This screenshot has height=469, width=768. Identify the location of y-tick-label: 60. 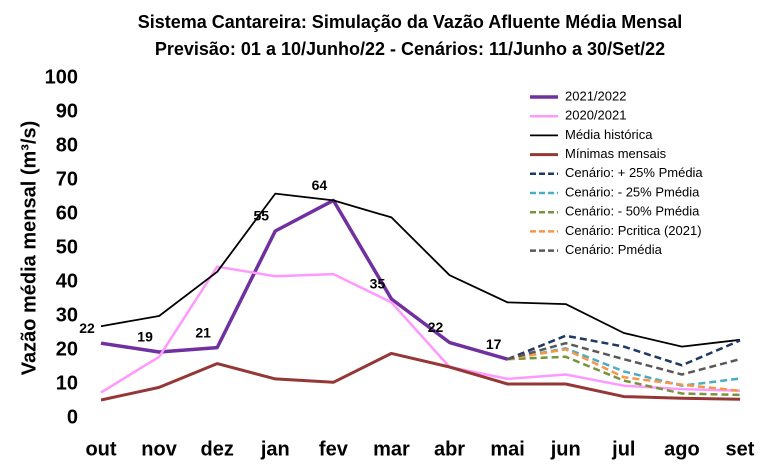
(67, 213).